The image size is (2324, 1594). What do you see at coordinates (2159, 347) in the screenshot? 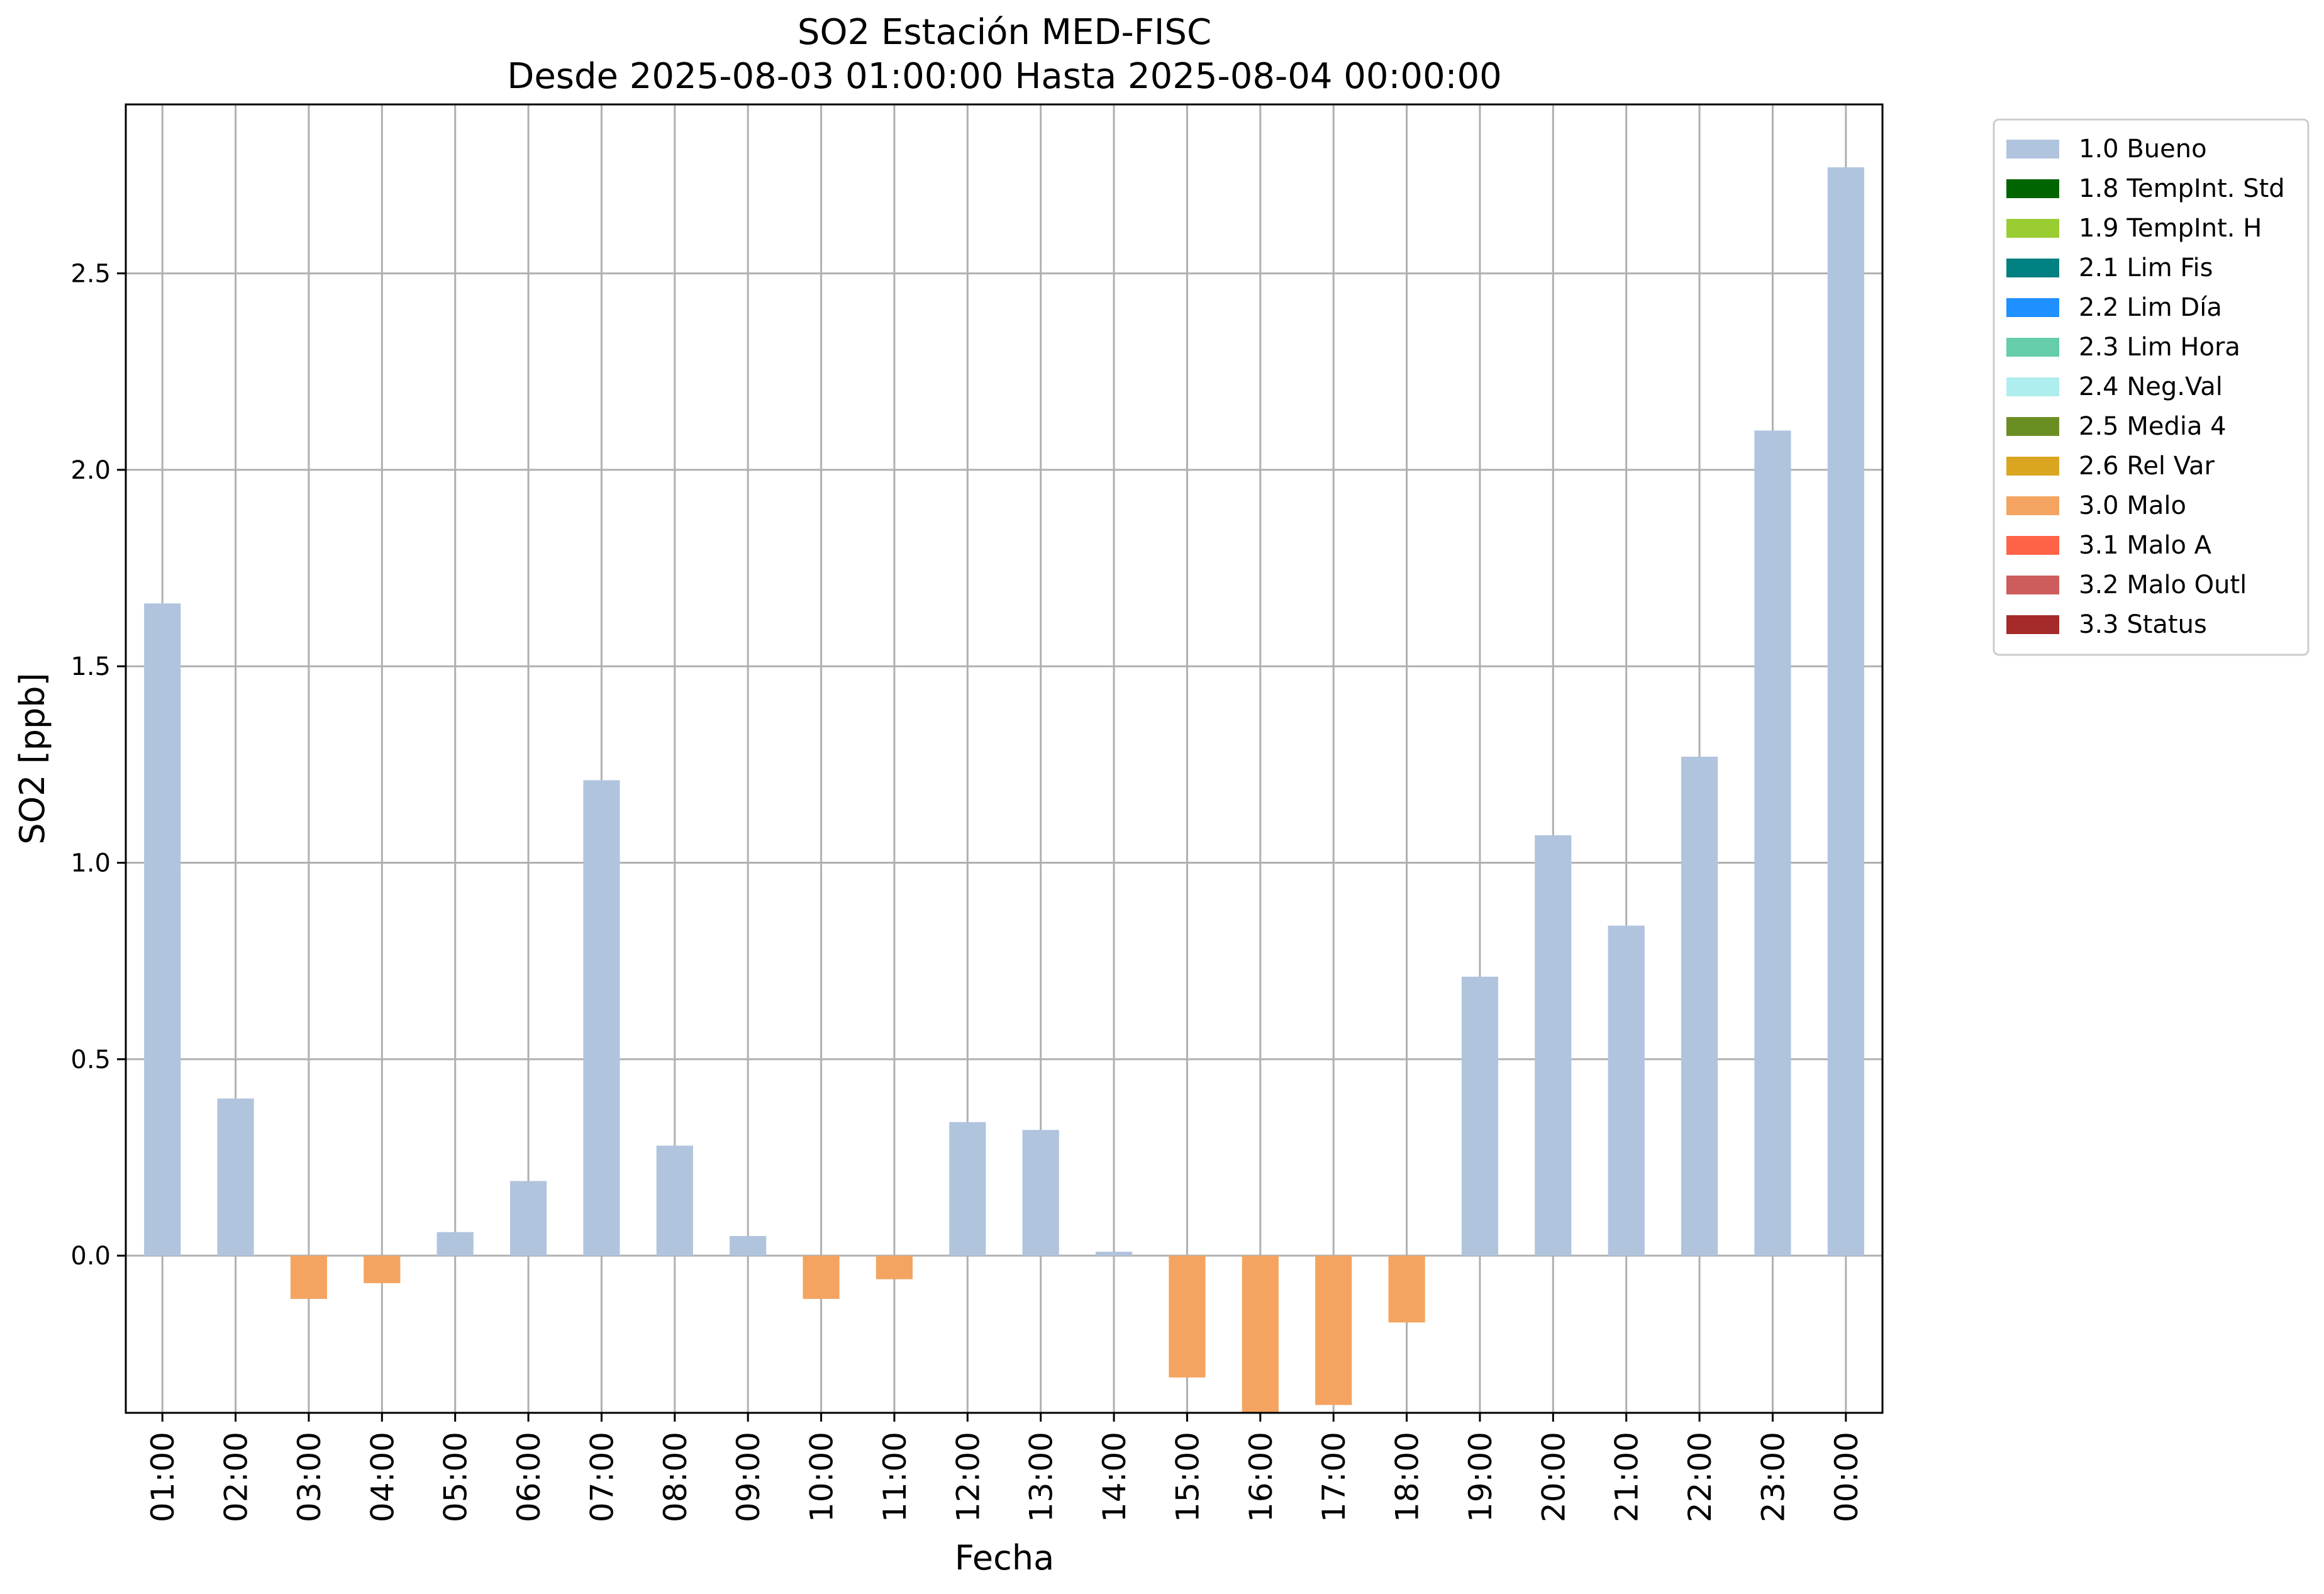
I see `legend-label: 2.3 Lim Hora` at bounding box center [2159, 347].